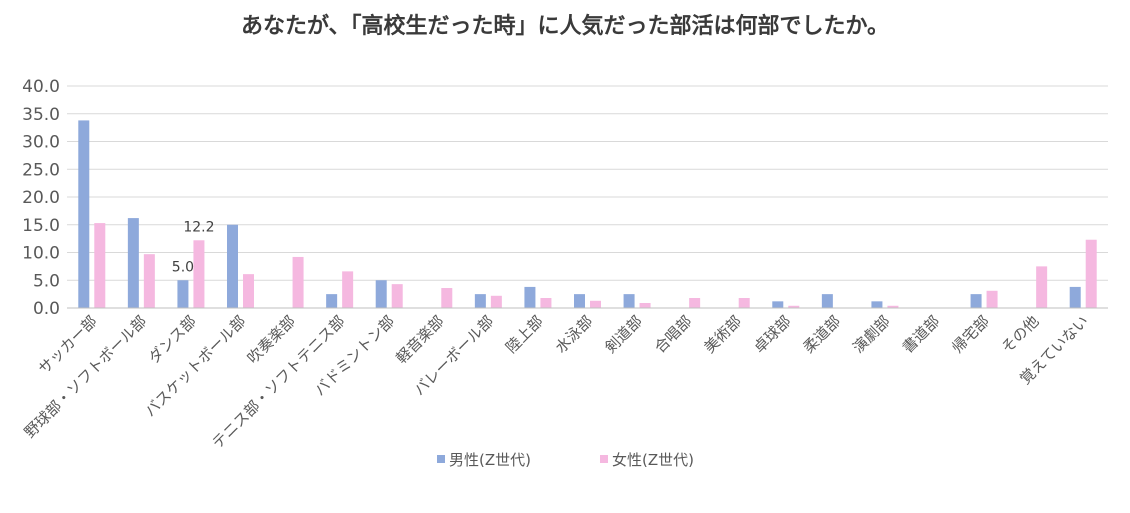 Image resolution: width=1130 pixels, height=513 pixels. I want to click on category-label: 美術部, so click(722, 334).